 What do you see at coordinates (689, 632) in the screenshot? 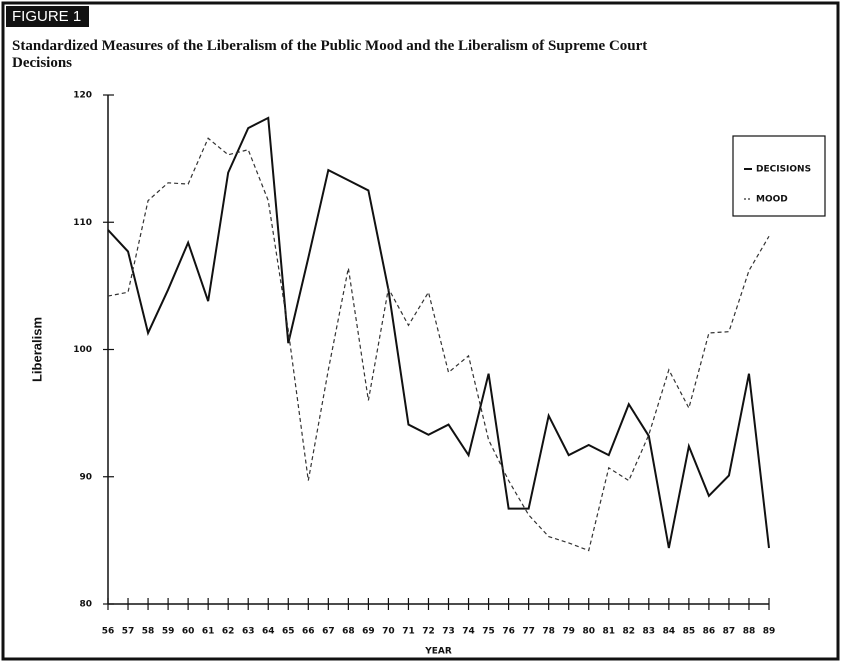
I see `x-tick-label: 85` at bounding box center [689, 632].